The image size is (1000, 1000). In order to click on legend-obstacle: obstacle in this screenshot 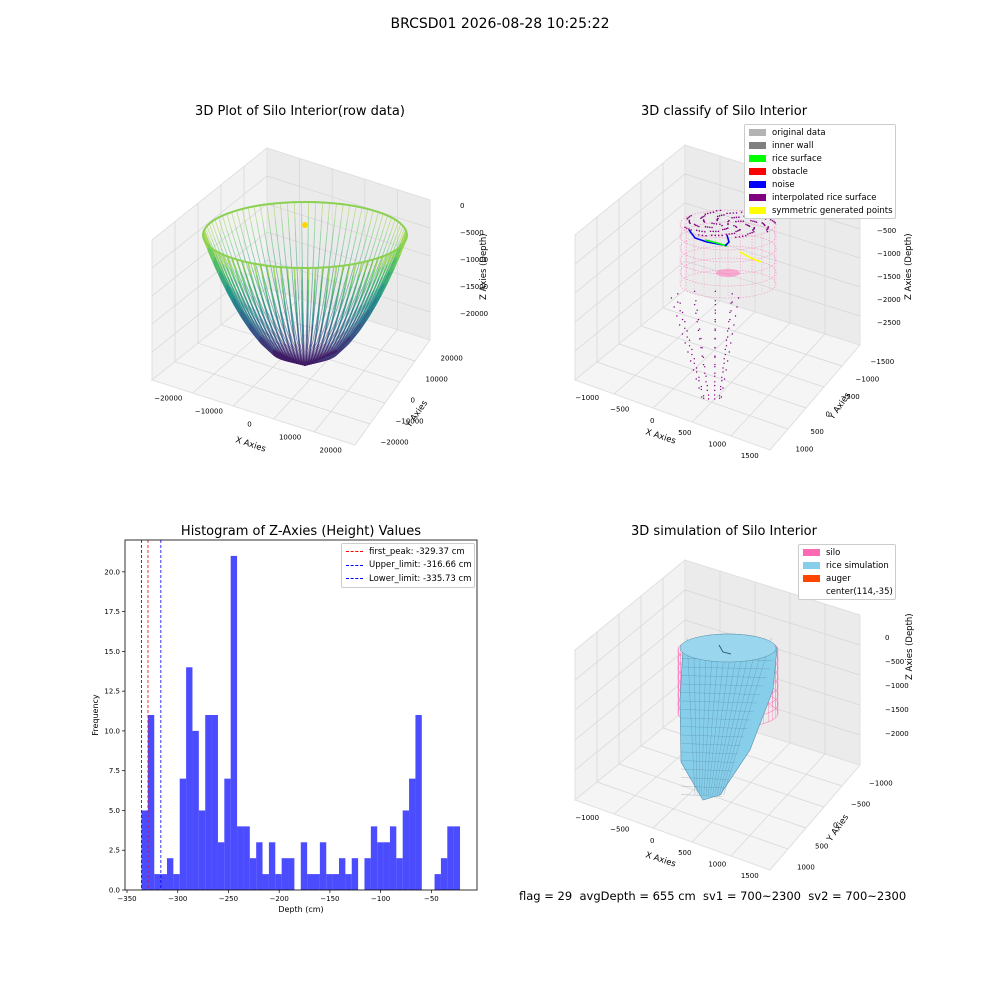, I will do `click(820, 171)`.